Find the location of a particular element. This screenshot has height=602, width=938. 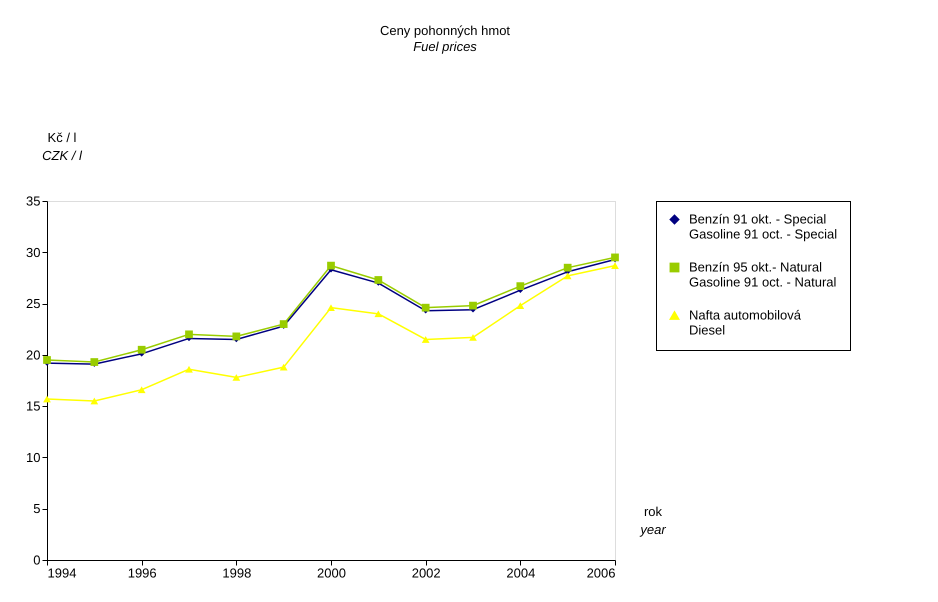

y-axis-title: Kč / l CZK / l is located at coordinates (62, 146).